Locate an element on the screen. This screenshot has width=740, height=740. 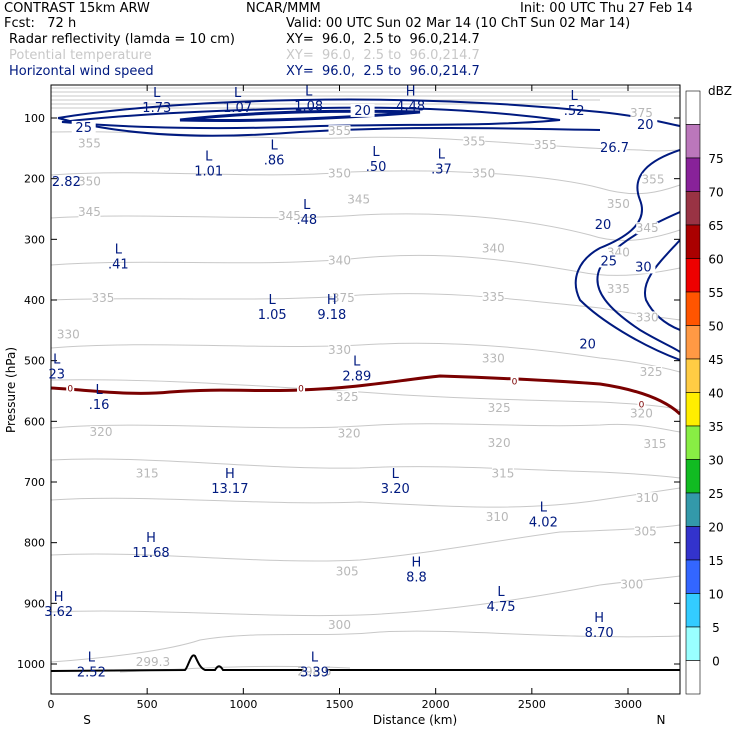
y-tick-label: 800 is located at coordinates (34, 543).